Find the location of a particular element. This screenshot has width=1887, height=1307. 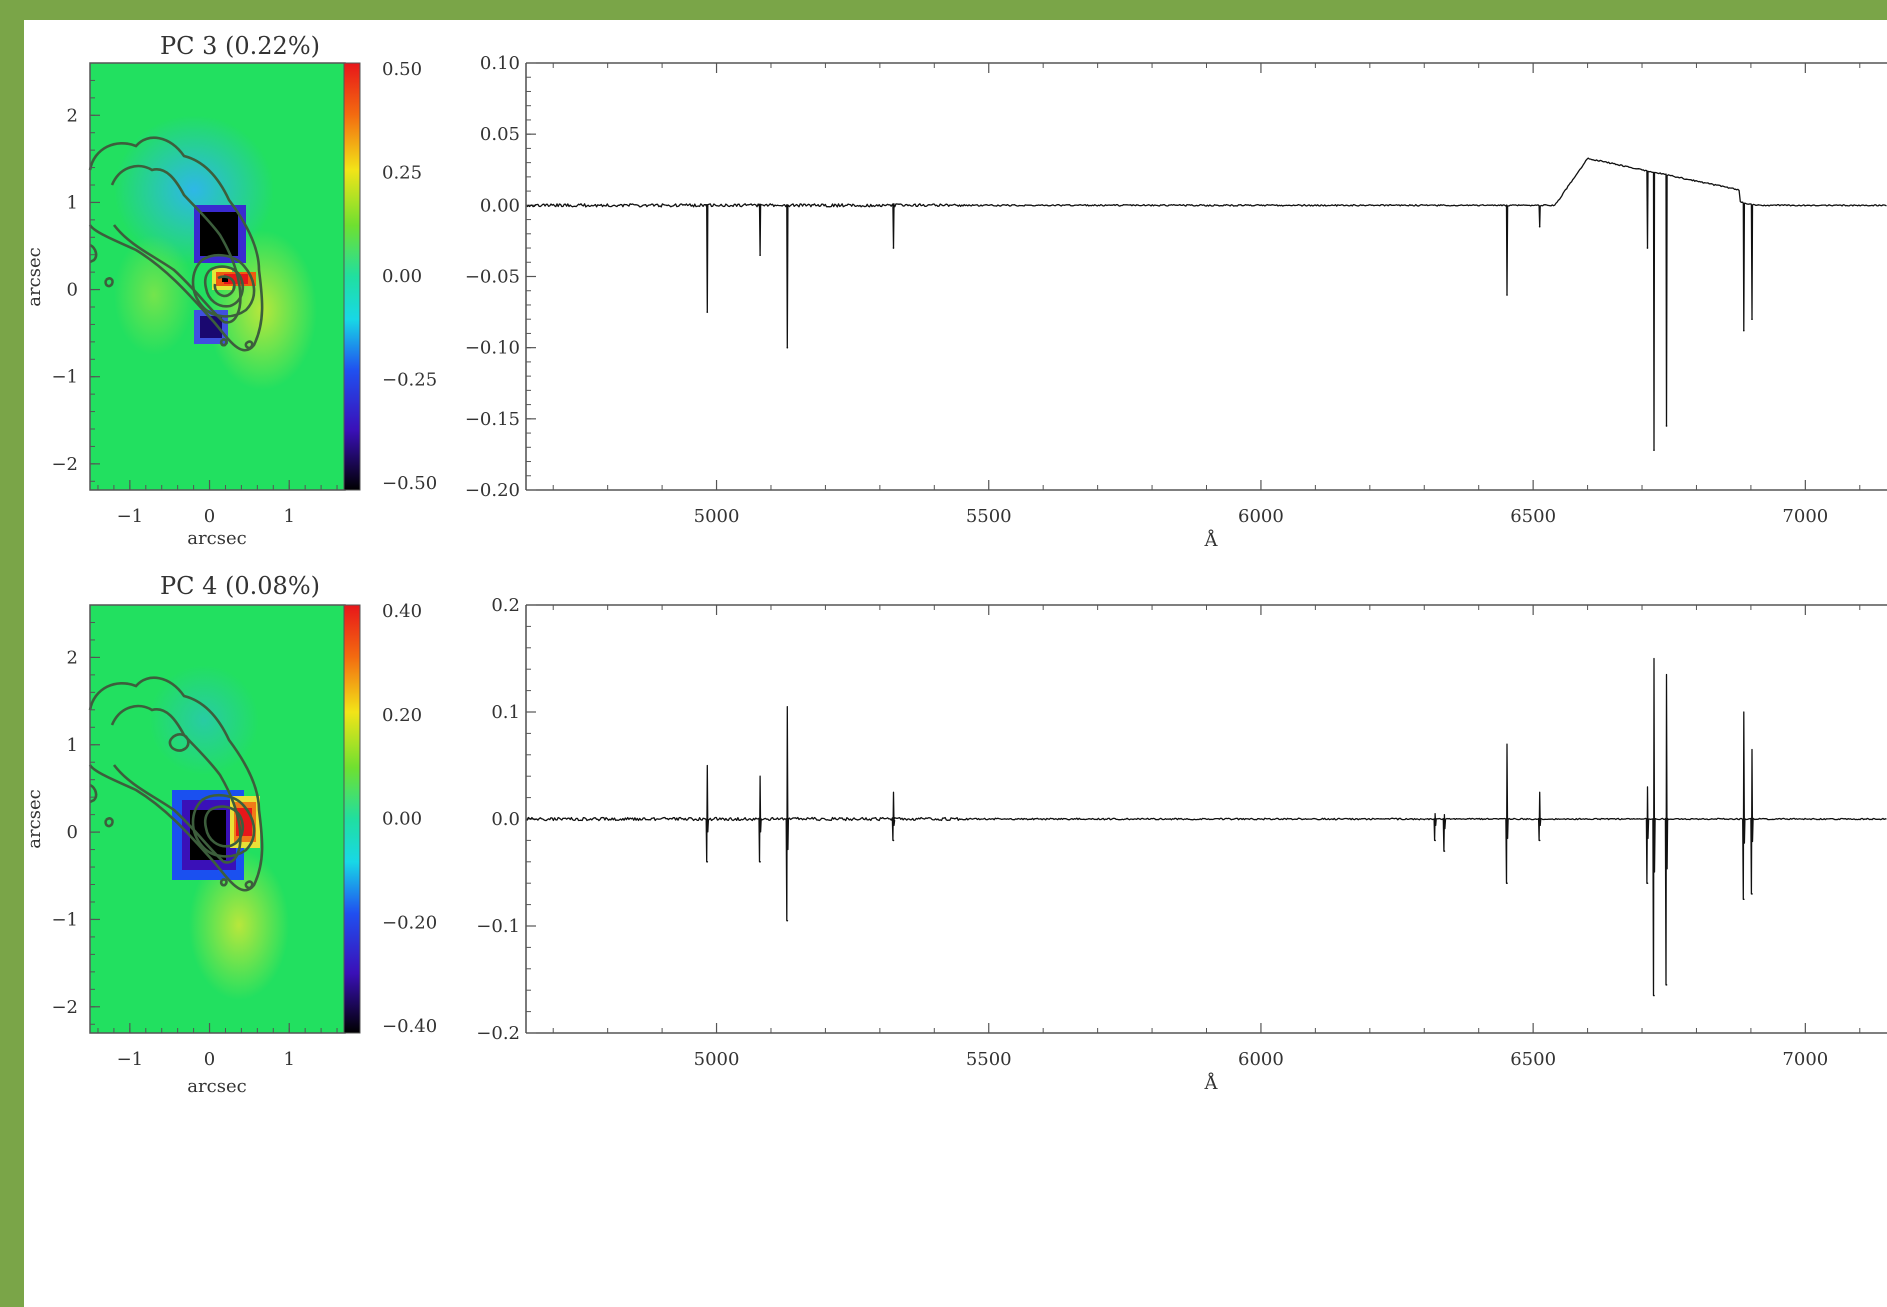

colorbar-tick-label: −0.50 is located at coordinates (409, 483).